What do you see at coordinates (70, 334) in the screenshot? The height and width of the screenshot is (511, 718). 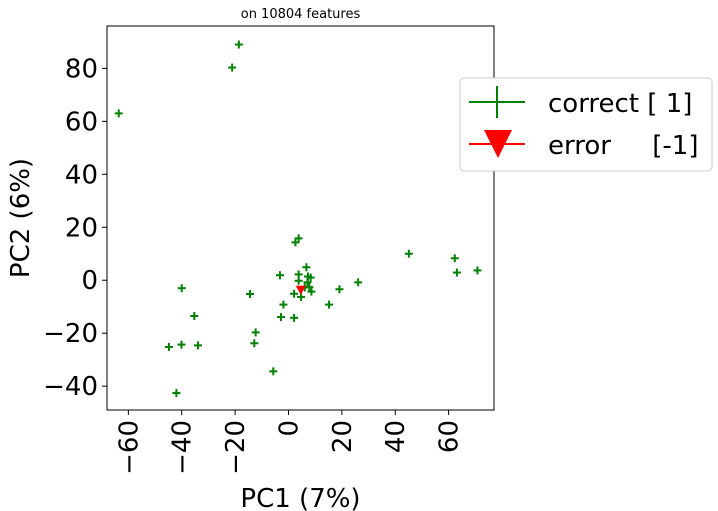 I see `y-tick-label: −20` at bounding box center [70, 334].